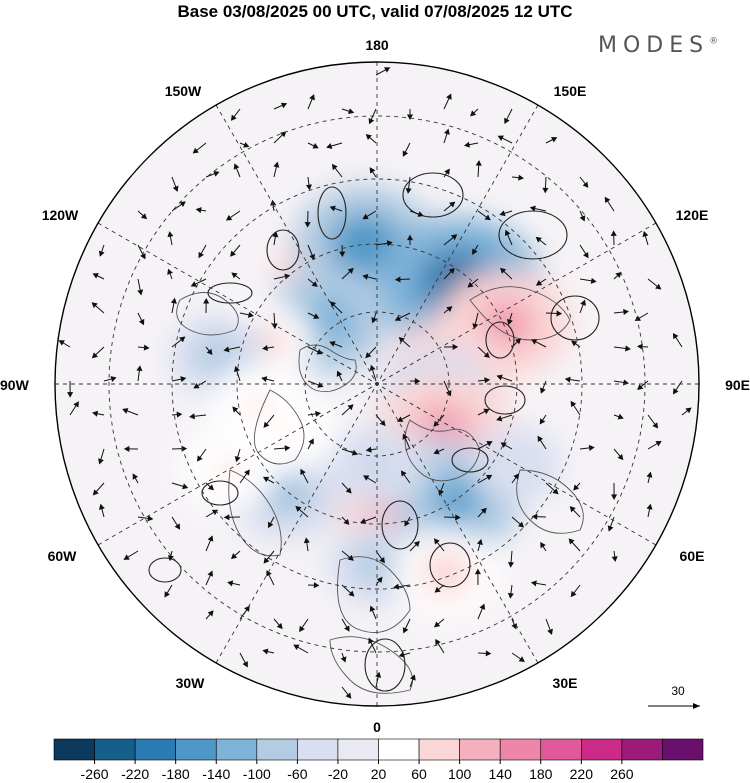  What do you see at coordinates (15, 385) in the screenshot?
I see `lon-label-90w: 90W` at bounding box center [15, 385].